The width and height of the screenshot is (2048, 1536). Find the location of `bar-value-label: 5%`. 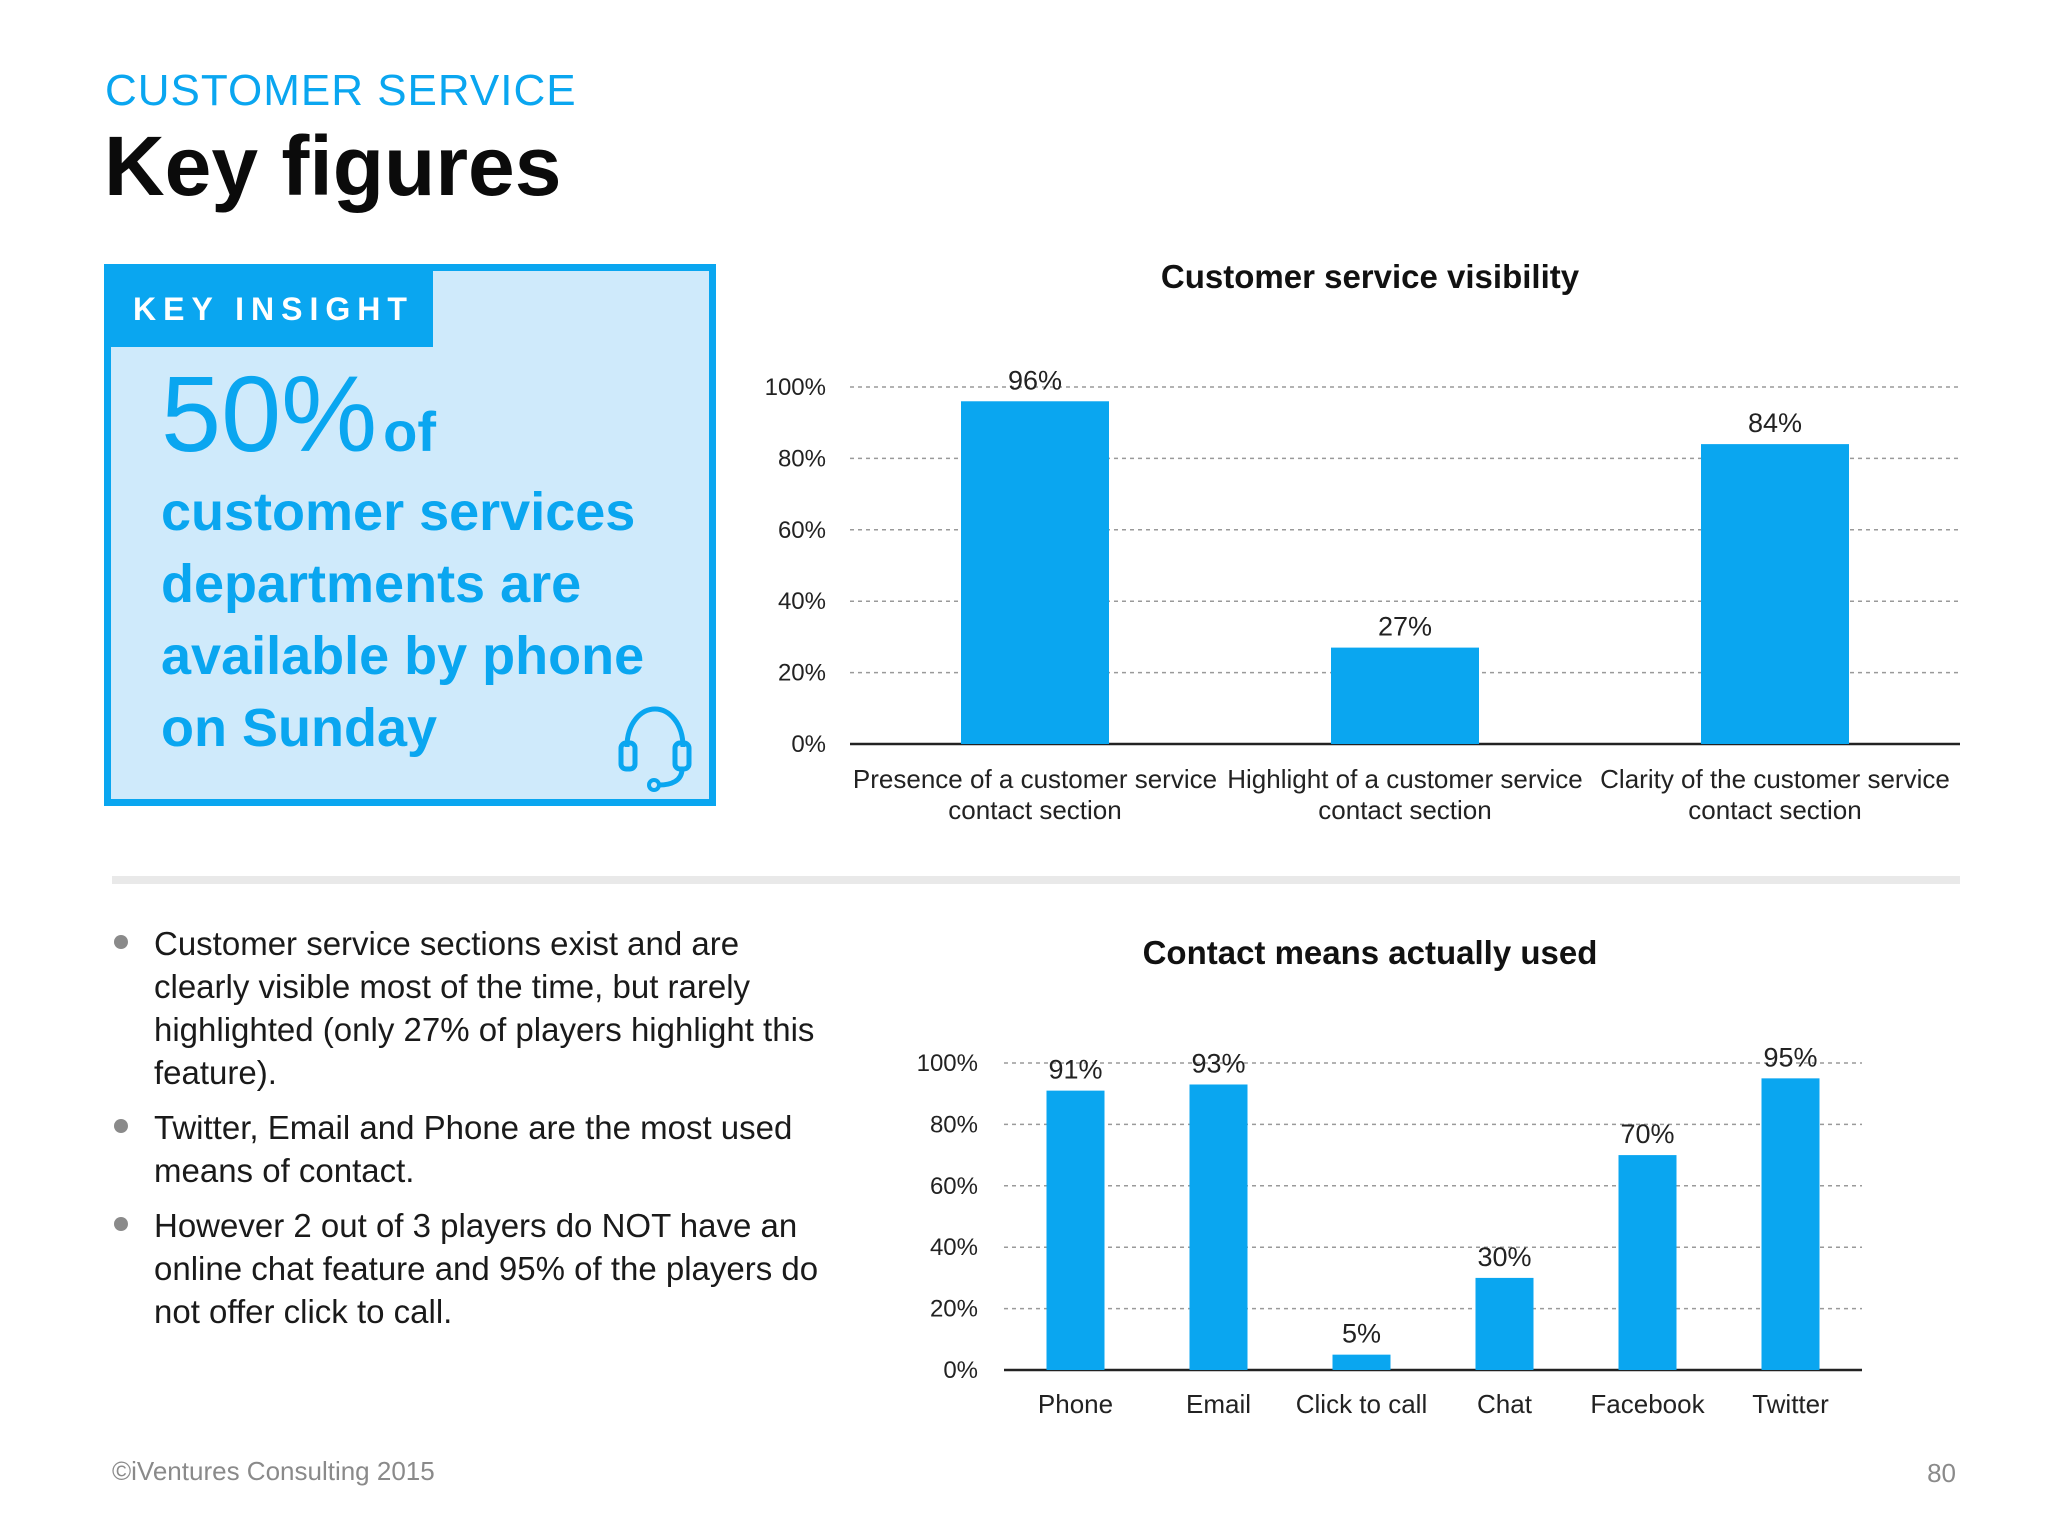

bar-value-label: 5% is located at coordinates (1361, 1334).